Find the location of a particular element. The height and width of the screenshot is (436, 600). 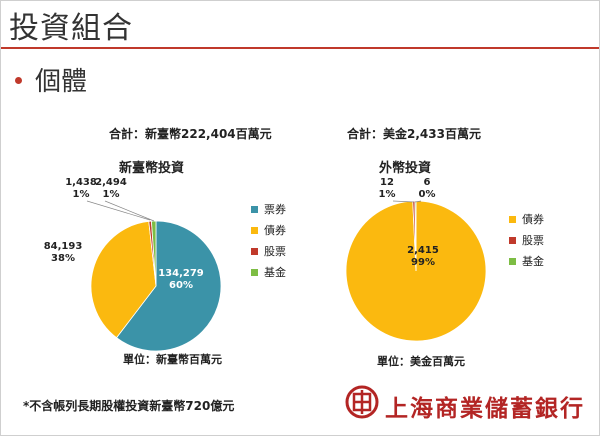

data-label-value: 1,438 is located at coordinates (81, 182).